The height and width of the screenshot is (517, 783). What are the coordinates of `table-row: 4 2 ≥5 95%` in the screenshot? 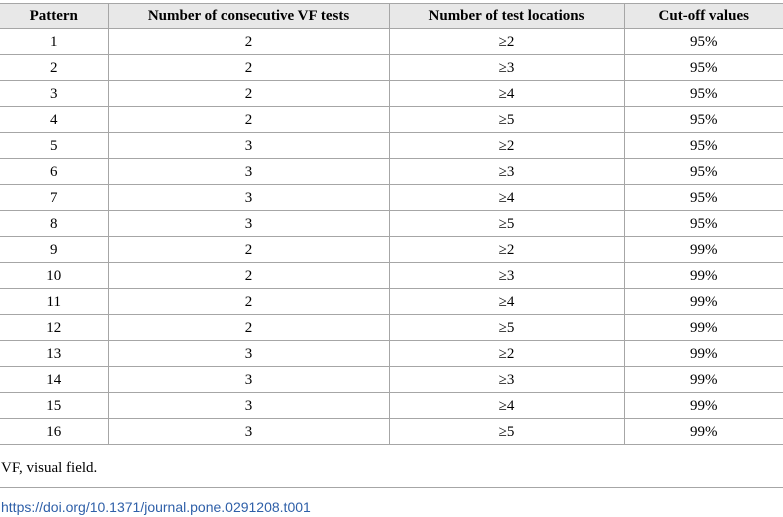 It's located at (391, 119).